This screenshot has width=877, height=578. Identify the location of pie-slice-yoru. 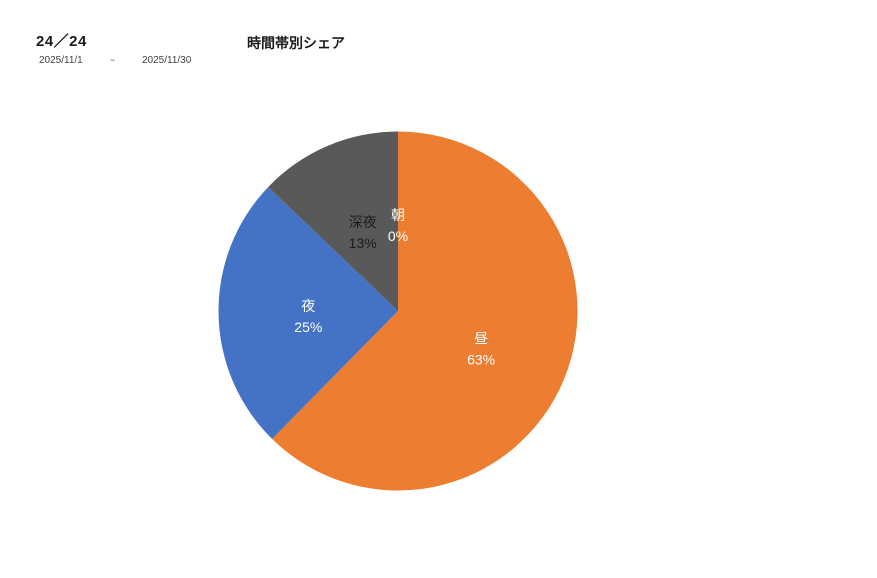
(308, 313).